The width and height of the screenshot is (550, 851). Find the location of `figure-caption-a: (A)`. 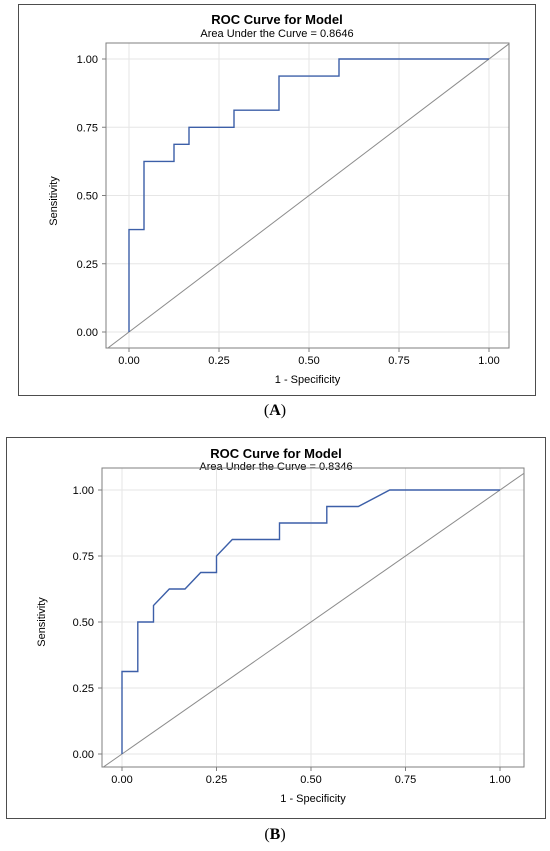

figure-caption-a: (A) is located at coordinates (275, 410).